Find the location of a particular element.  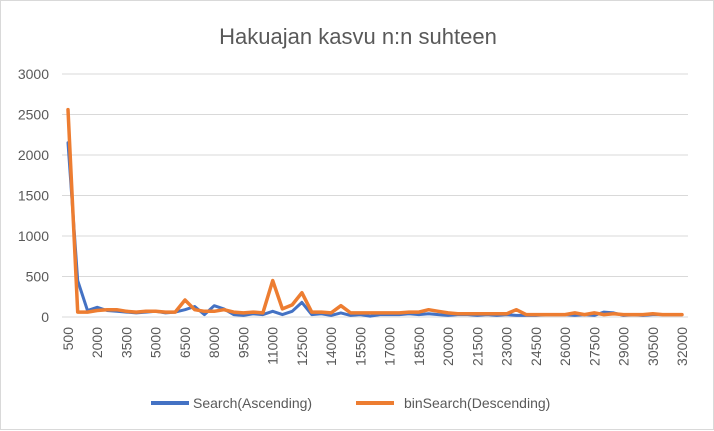

x-tick-label: 15500 is located at coordinates (360, 346).